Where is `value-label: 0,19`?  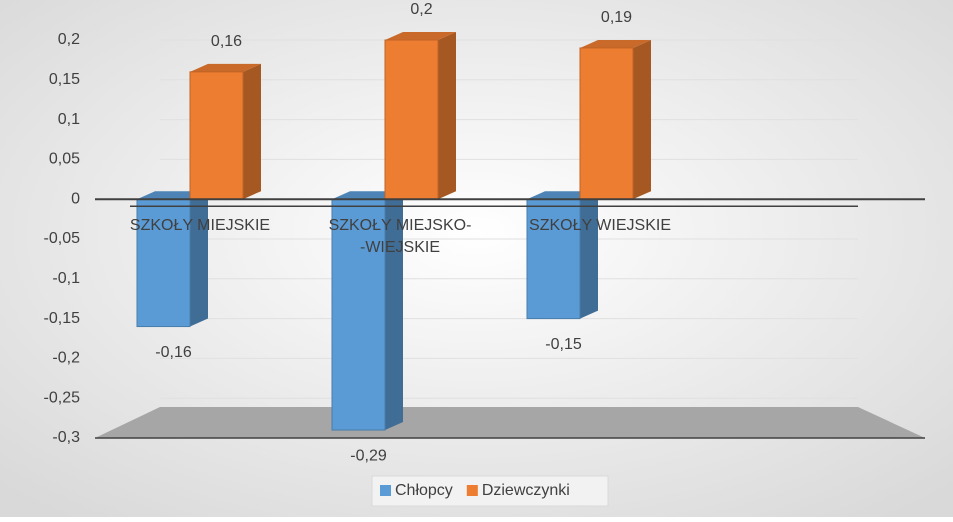 value-label: 0,19 is located at coordinates (616, 17).